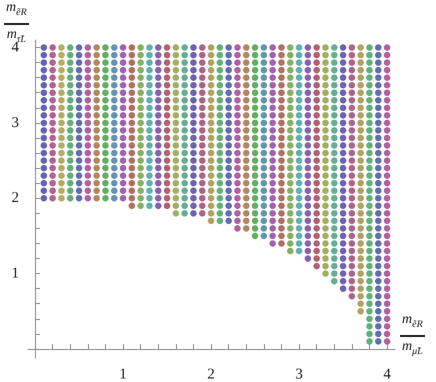 The image size is (436, 382). I want to click on x-tick-label: 1, so click(123, 374).